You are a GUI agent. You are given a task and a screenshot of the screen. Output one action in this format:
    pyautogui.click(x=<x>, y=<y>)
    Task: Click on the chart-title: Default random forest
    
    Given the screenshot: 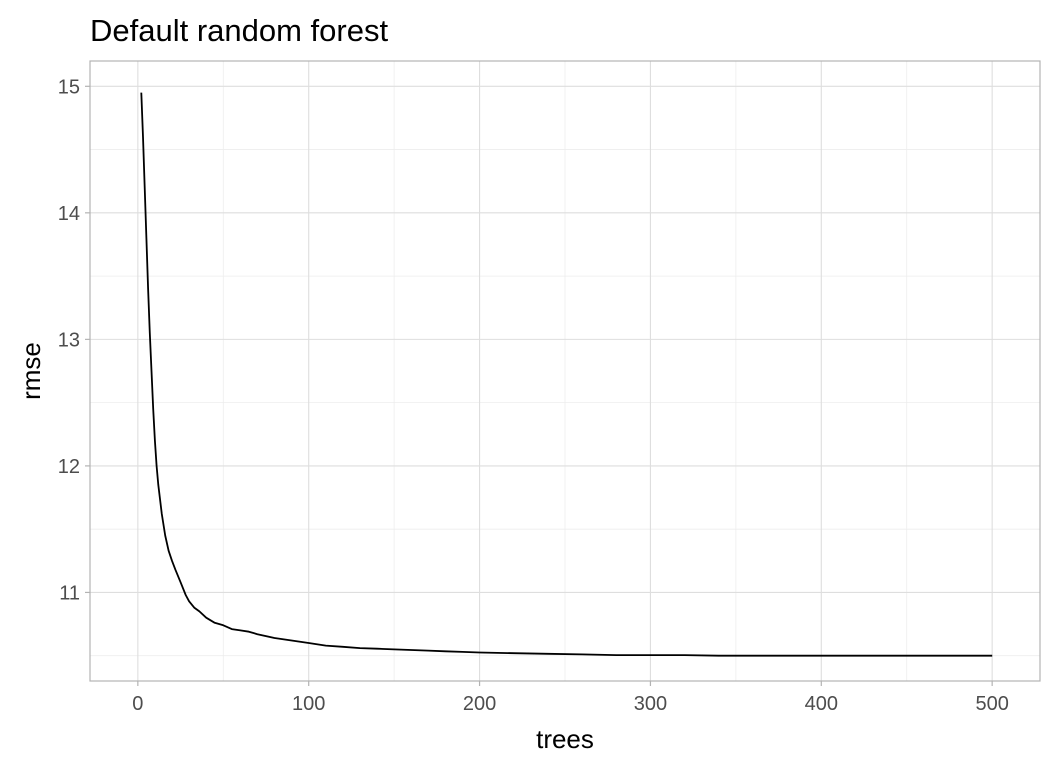 What is the action you would take?
    pyautogui.click(x=239, y=30)
    